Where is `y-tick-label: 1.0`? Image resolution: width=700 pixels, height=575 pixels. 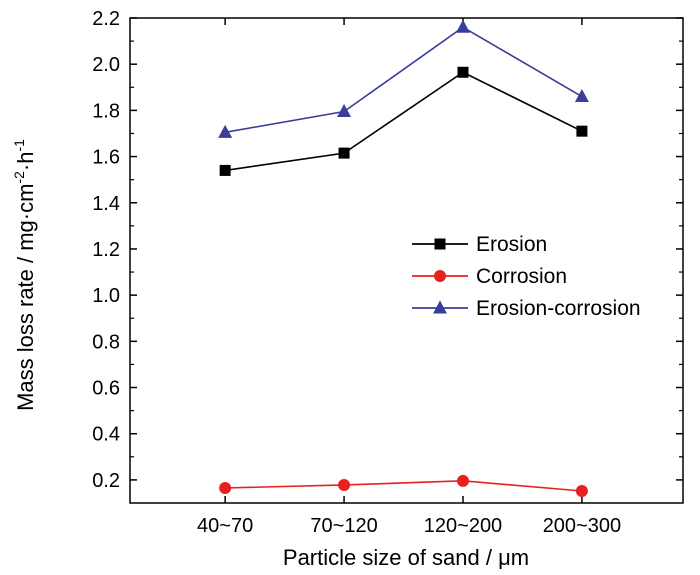
y-tick-label: 1.0 is located at coordinates (106, 296).